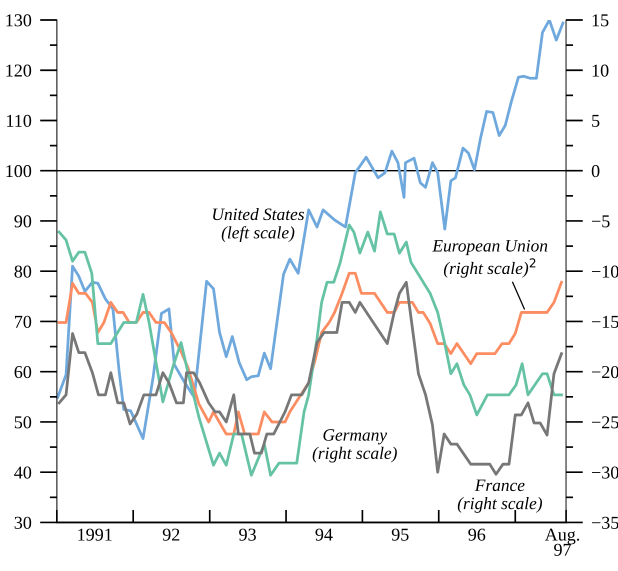 This screenshot has width=618, height=571. Describe the element at coordinates (19, 171) in the screenshot. I see `y-tick-label: 100` at that location.